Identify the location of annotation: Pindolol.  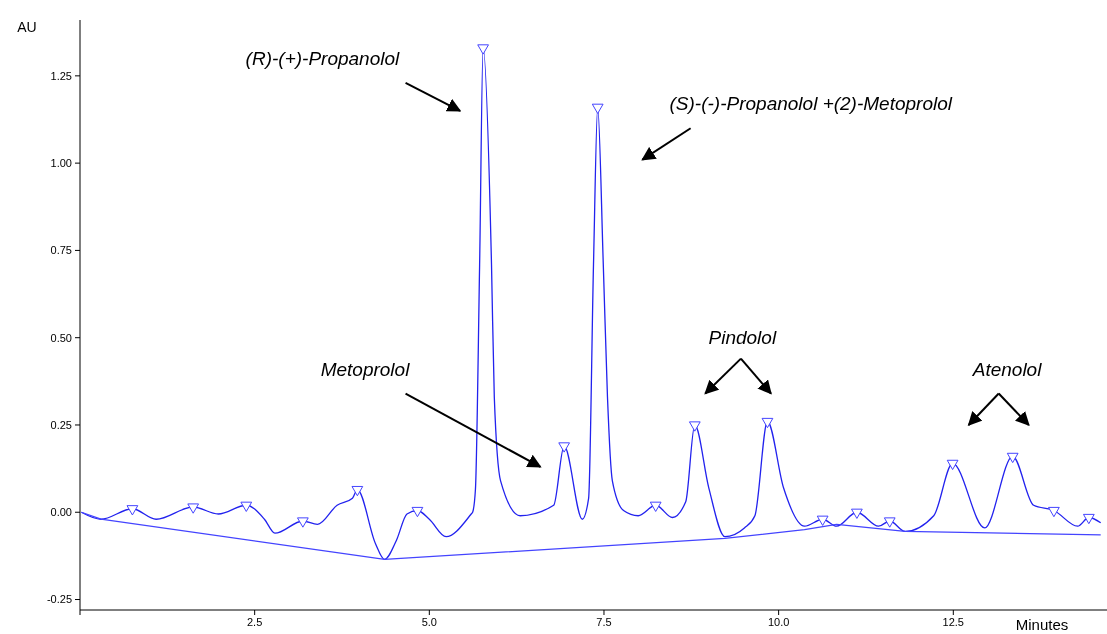
(742, 338).